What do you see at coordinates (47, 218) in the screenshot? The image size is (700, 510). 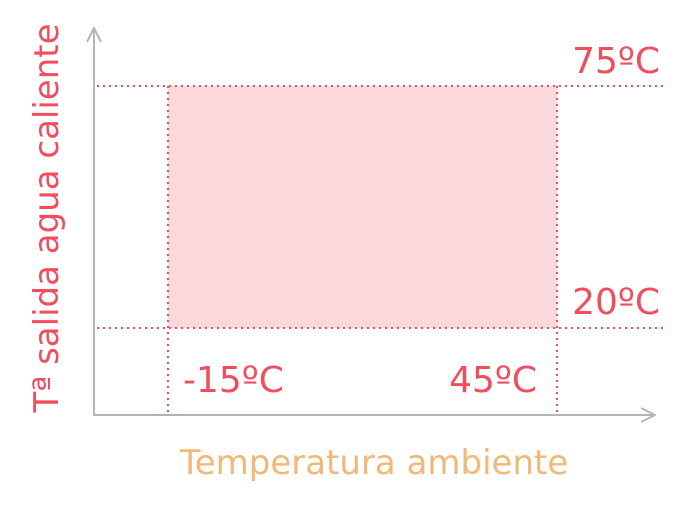 I see `y-axis-label: Tª salida agua caliente` at bounding box center [47, 218].